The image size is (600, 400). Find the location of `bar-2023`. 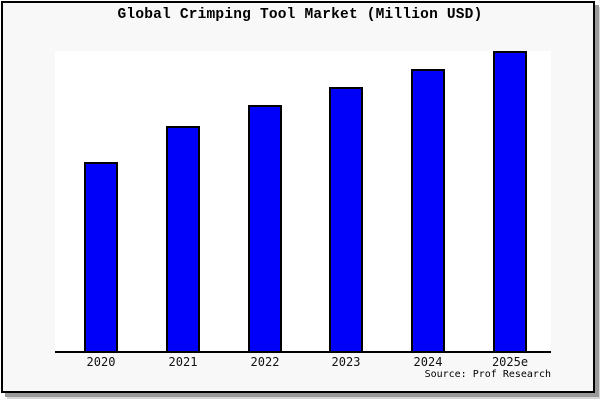

bar-2023 is located at coordinates (346, 219).